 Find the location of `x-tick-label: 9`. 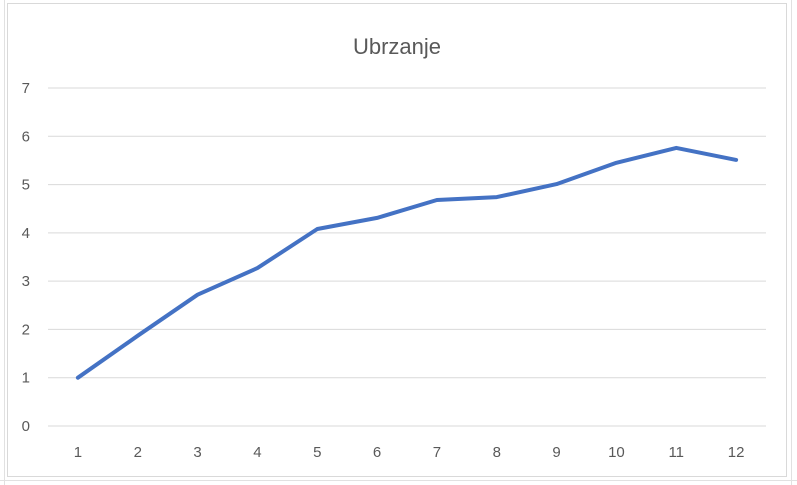

x-tick-label: 9 is located at coordinates (556, 452).